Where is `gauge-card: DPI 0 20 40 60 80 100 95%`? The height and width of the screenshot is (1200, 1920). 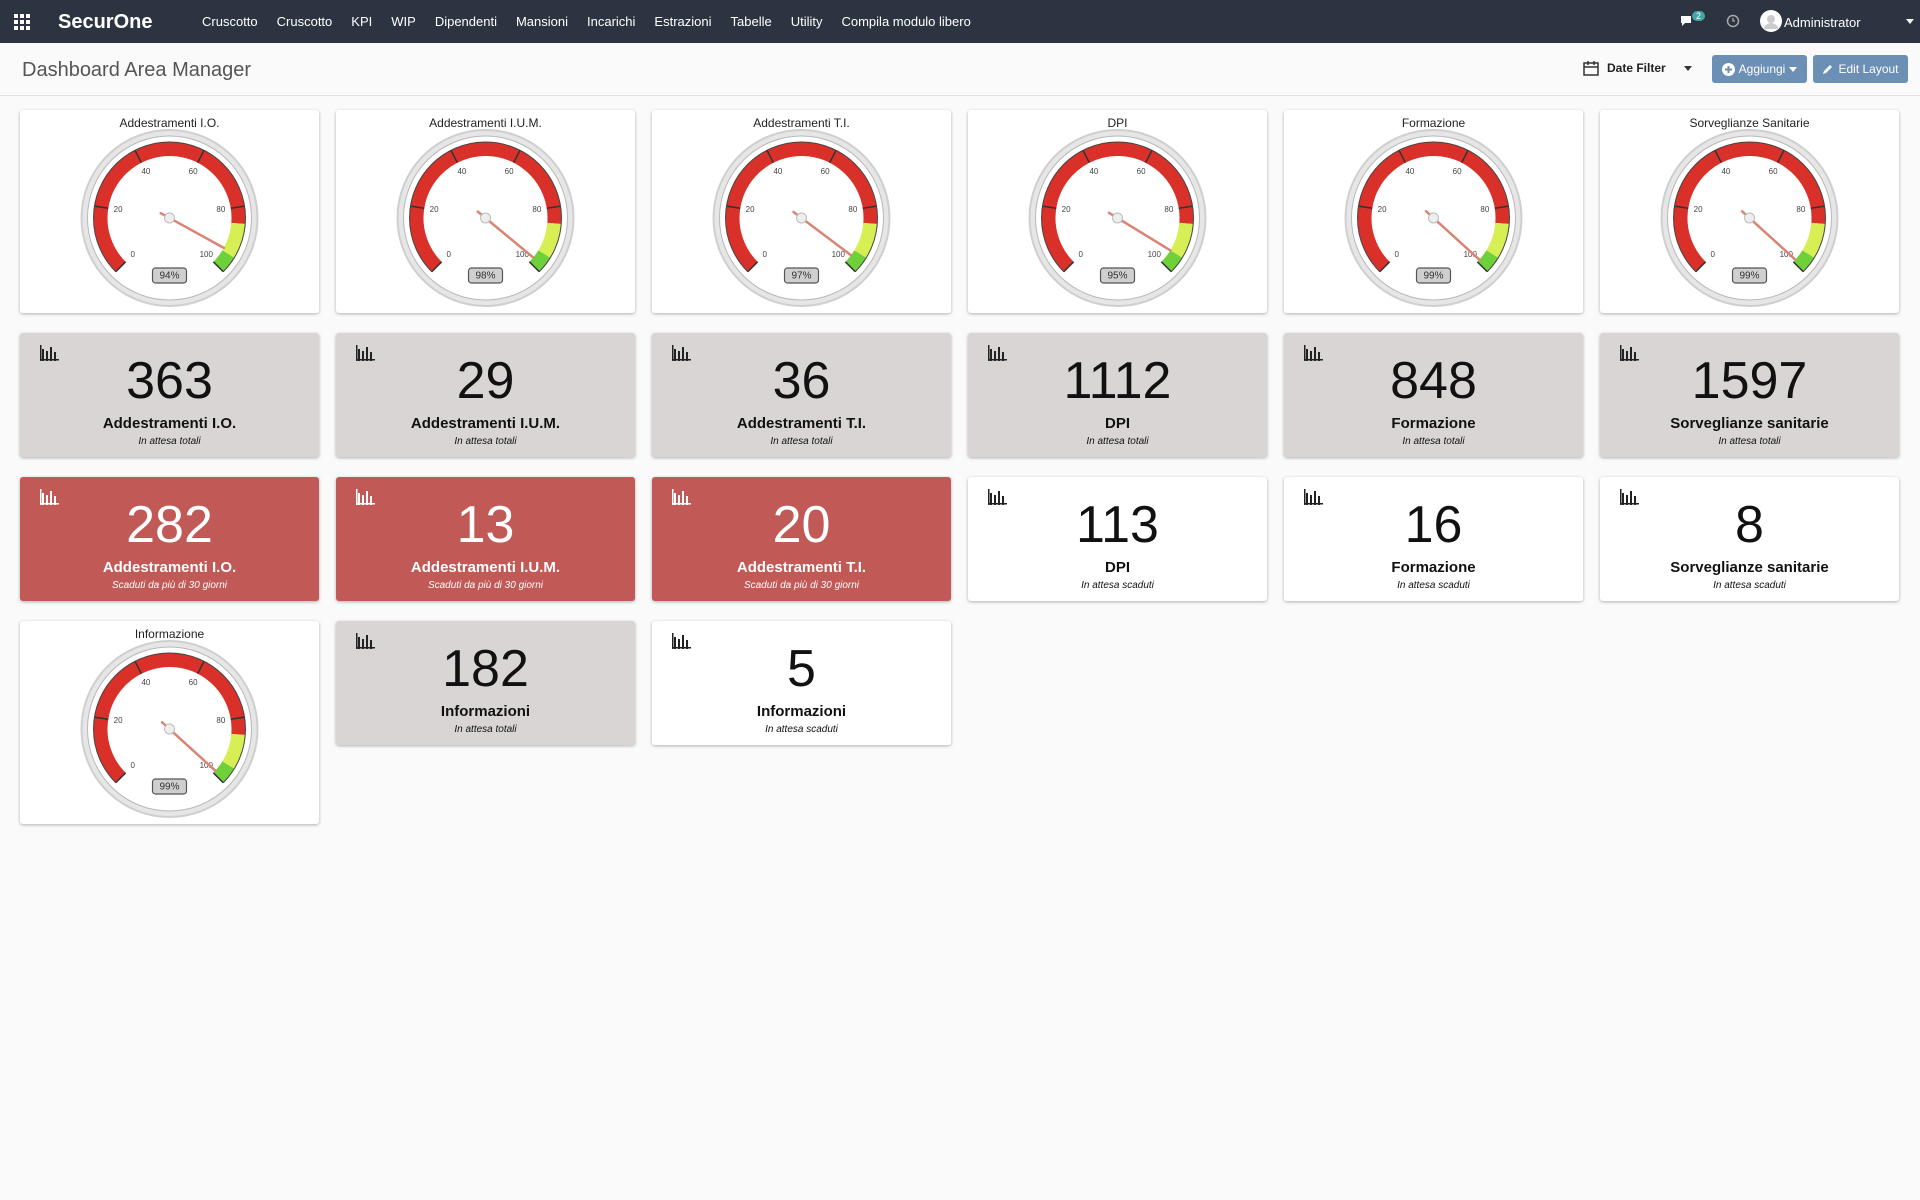
gauge-card: DPI 0 20 40 60 80 100 95% is located at coordinates (1117, 211).